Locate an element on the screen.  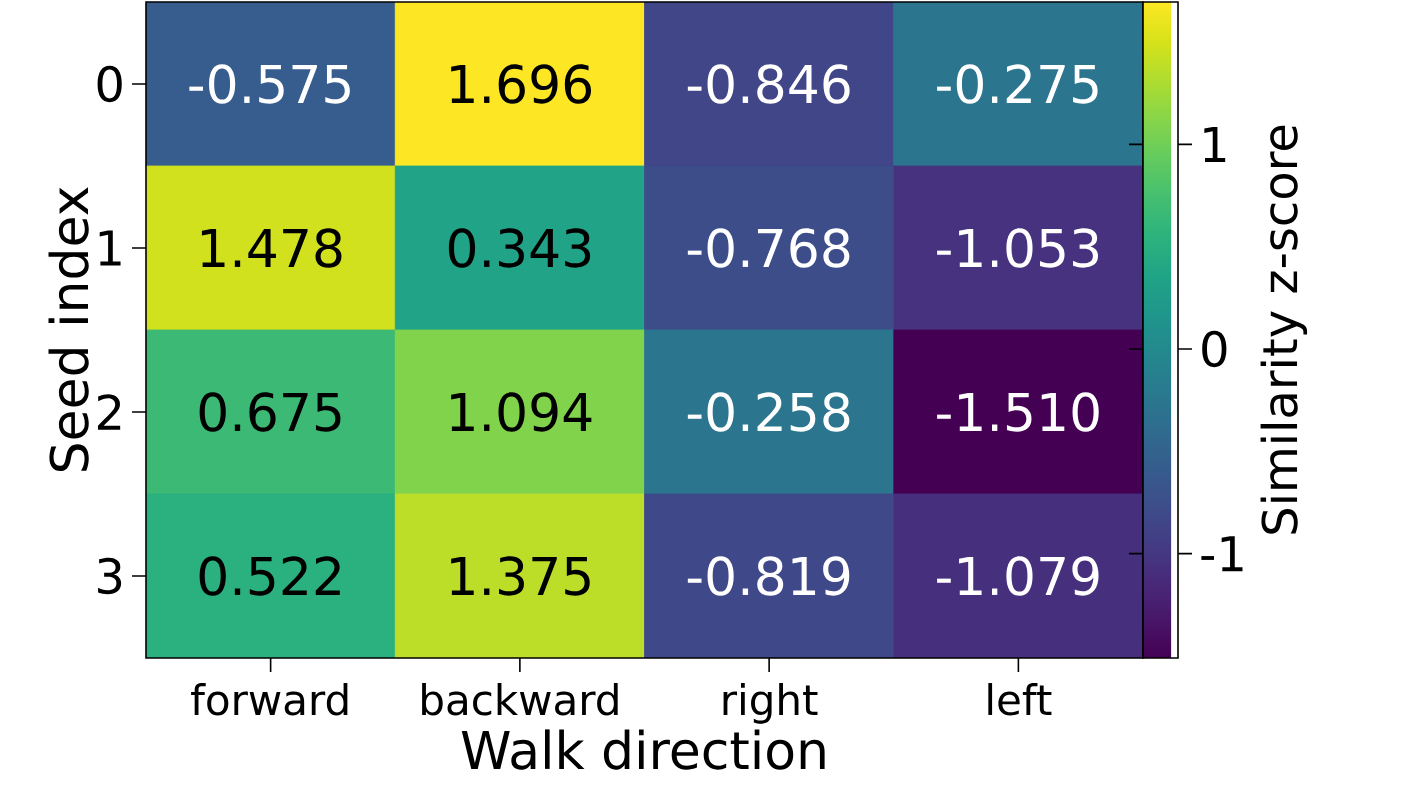
data-label: 0.343 is located at coordinates (519, 248).